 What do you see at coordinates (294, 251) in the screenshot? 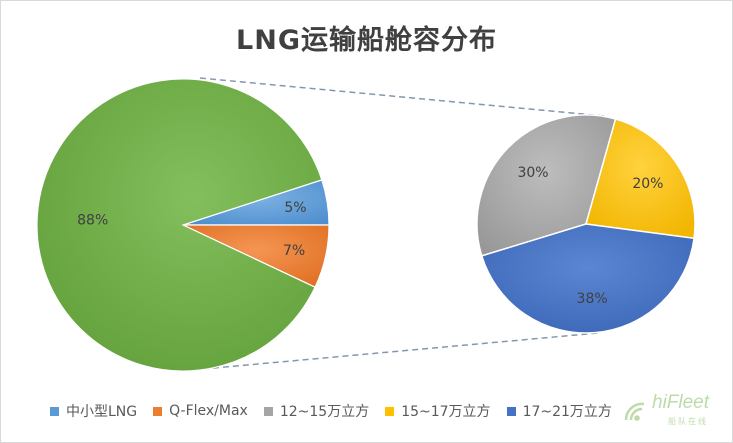
I see `main-pie-label-2: 7%` at bounding box center [294, 251].